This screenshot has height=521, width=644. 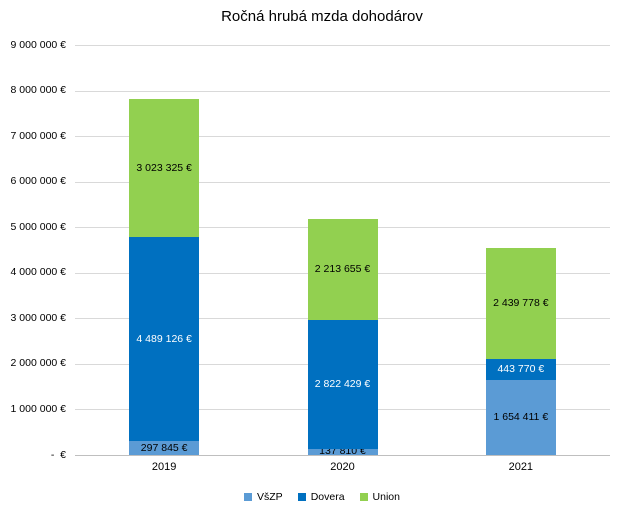 I want to click on bar-value-label: 3 023 325 €, so click(x=164, y=167).